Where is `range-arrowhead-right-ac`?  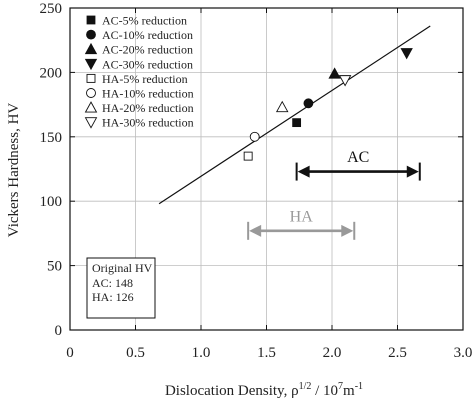 range-arrowhead-right-ac is located at coordinates (412, 171).